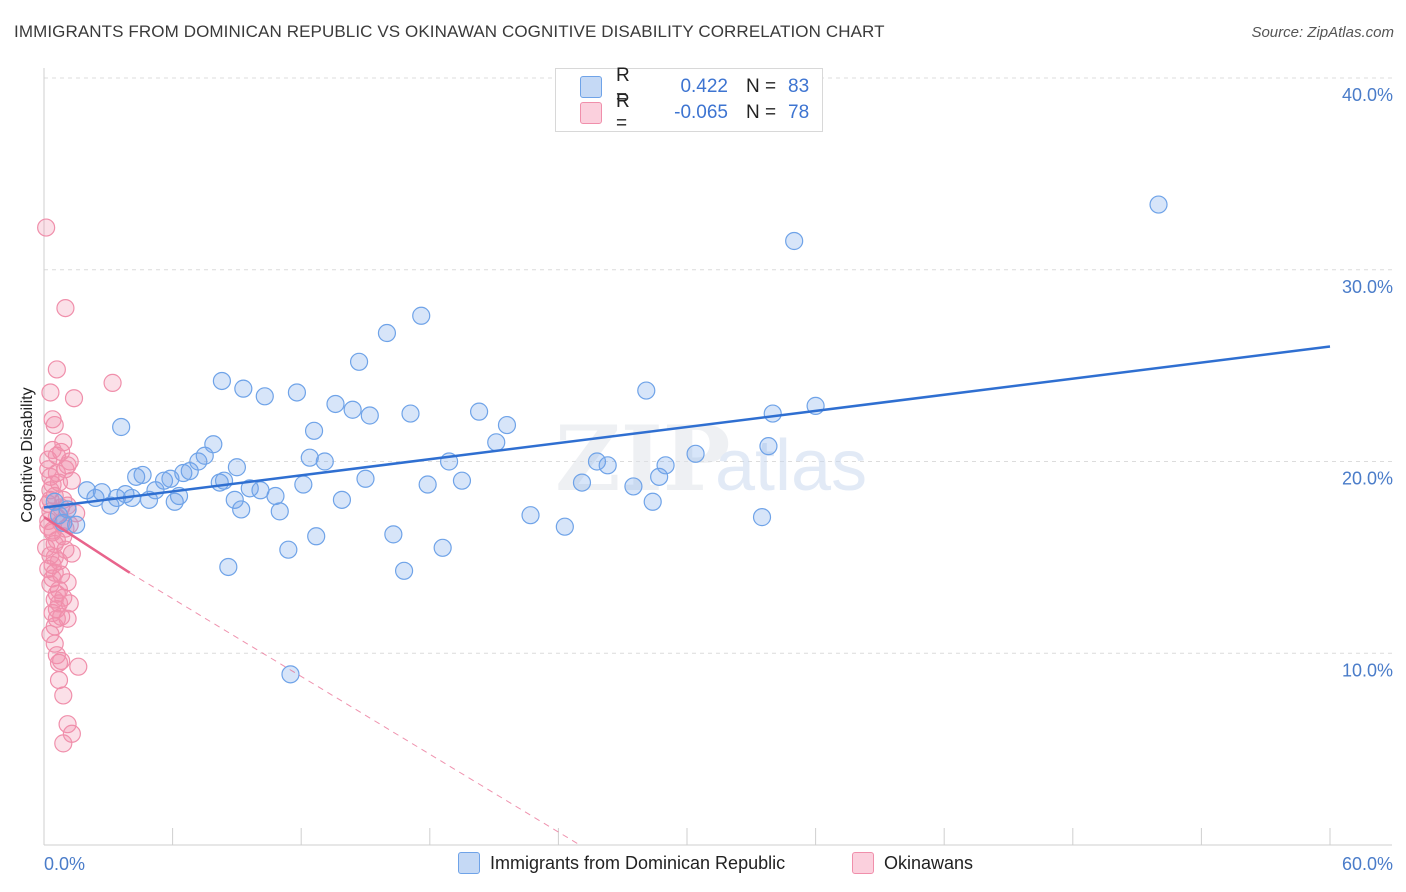  What do you see at coordinates (799, 86) in the screenshot?
I see `legend-n-value: 83` at bounding box center [799, 86].